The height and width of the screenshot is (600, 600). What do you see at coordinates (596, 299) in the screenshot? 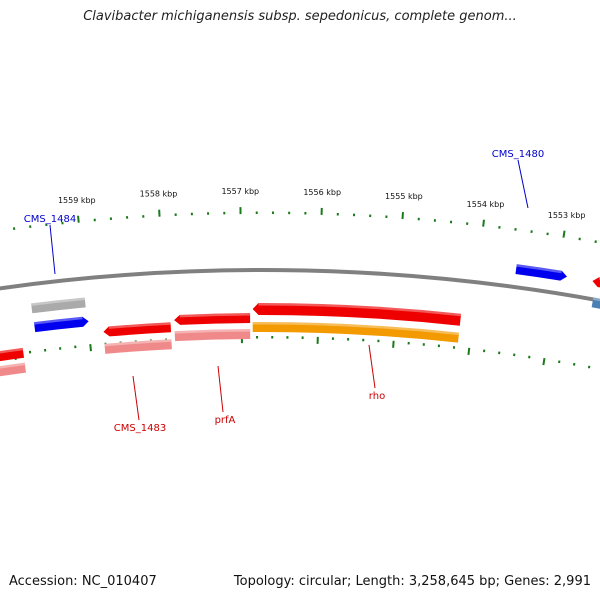
I see `gene-edge-right-steel-highlight` at bounding box center [596, 299].